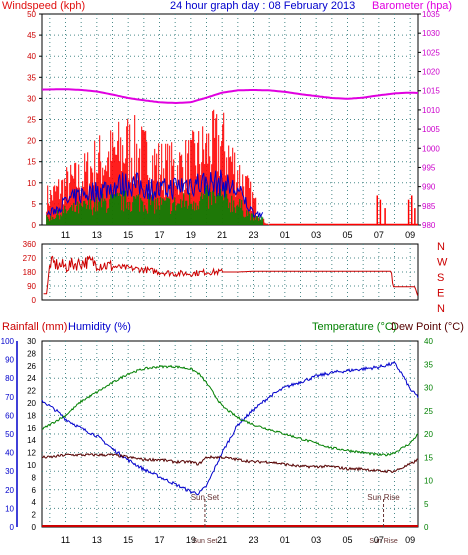 This screenshot has width=468, height=555. What do you see at coordinates (9, 471) in the screenshot?
I see `humidity-y-tick: 30` at bounding box center [9, 471].